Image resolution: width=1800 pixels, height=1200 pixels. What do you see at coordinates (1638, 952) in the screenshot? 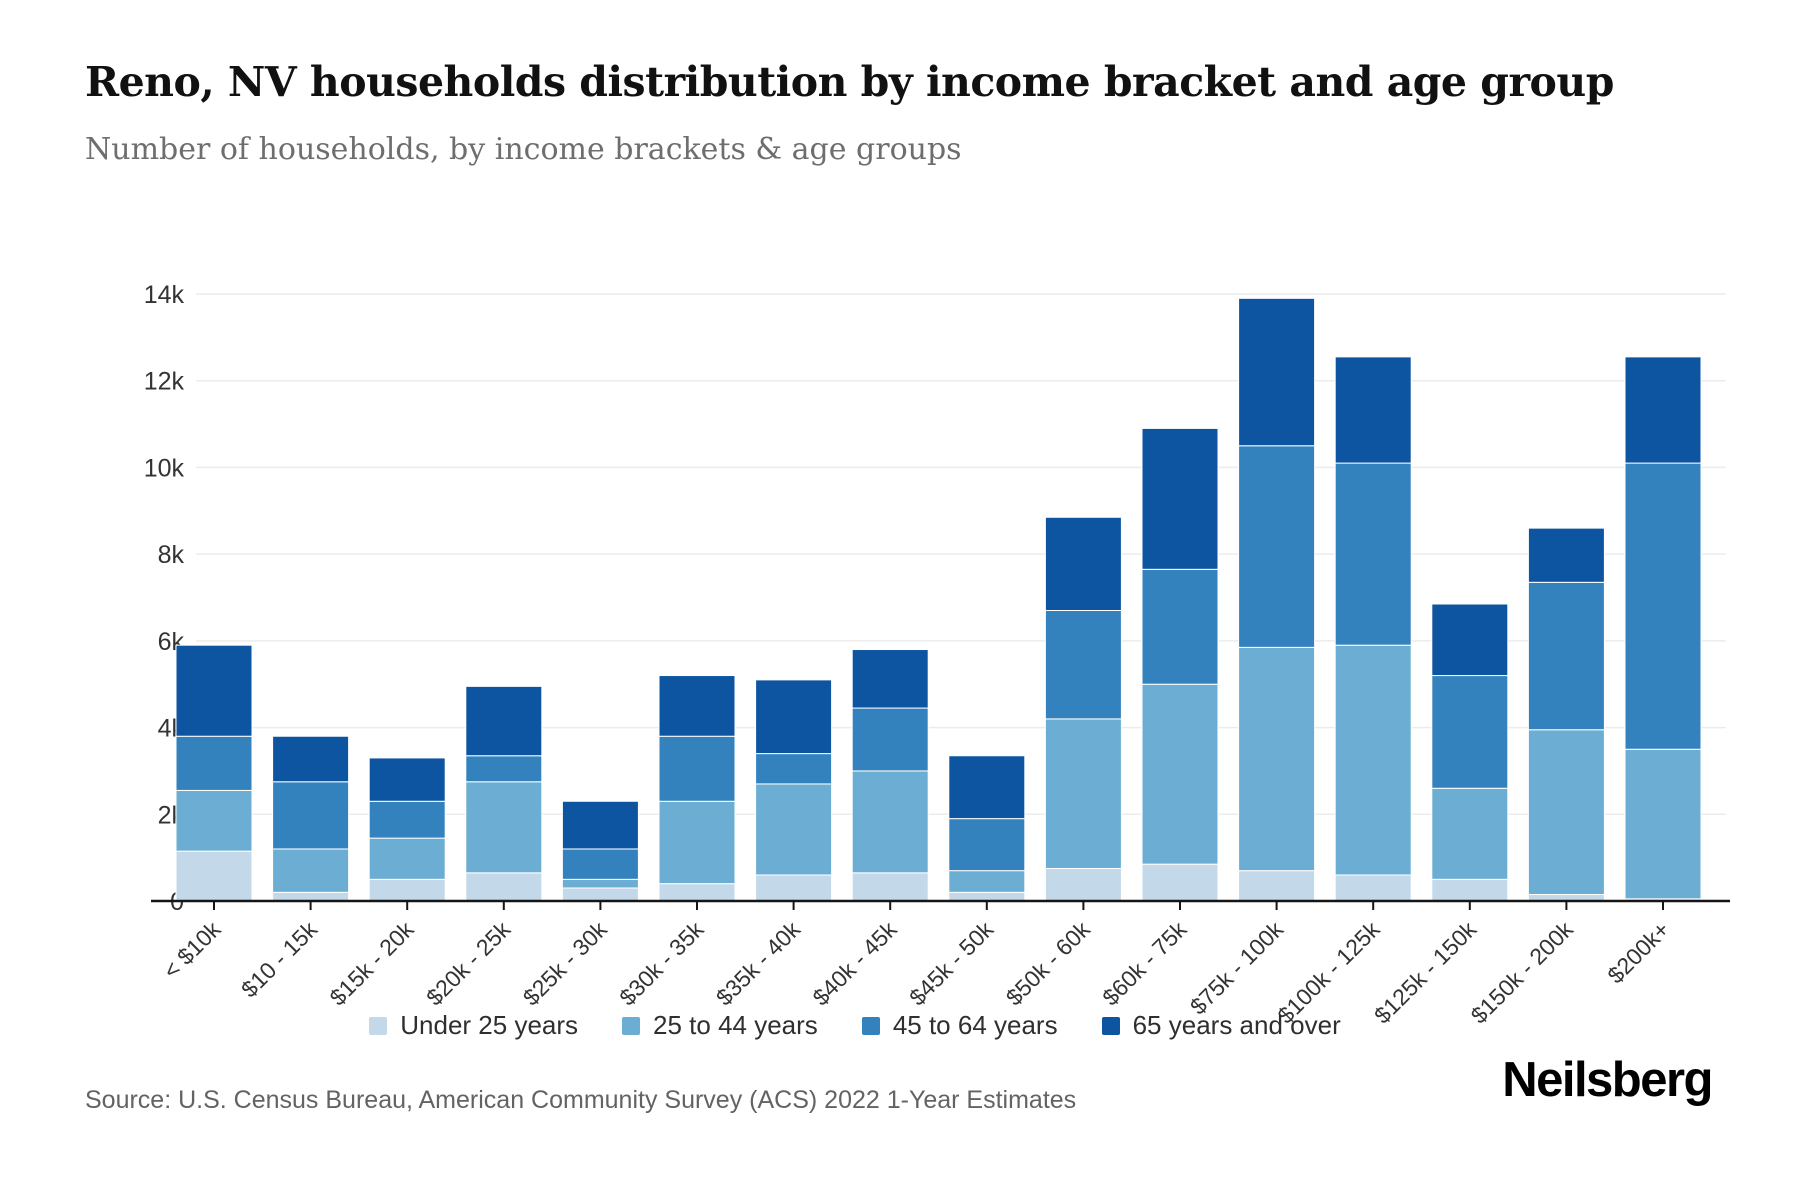
I see `x-tick-label: $200k+` at bounding box center [1638, 952].